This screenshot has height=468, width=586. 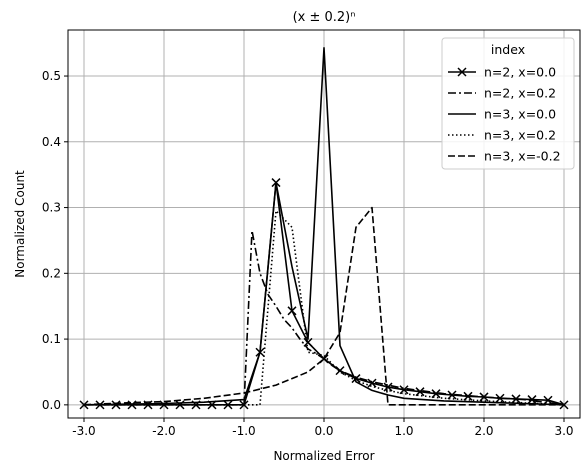 I want to click on y-tick-label: 0.3, so click(x=51, y=208).